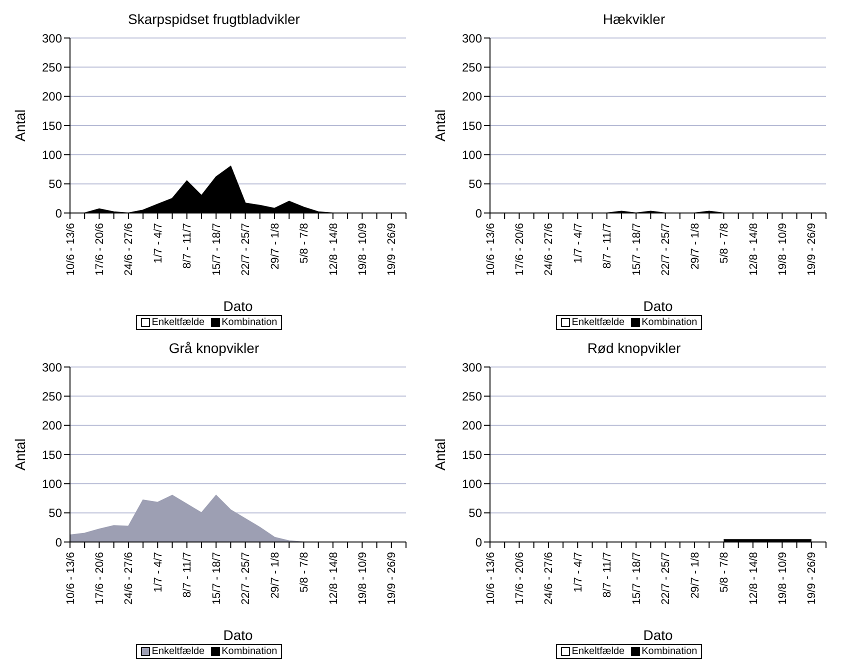 This screenshot has height=662, width=848. What do you see at coordinates (214, 348) in the screenshot?
I see `chart-title: Grå knopvikler` at bounding box center [214, 348].